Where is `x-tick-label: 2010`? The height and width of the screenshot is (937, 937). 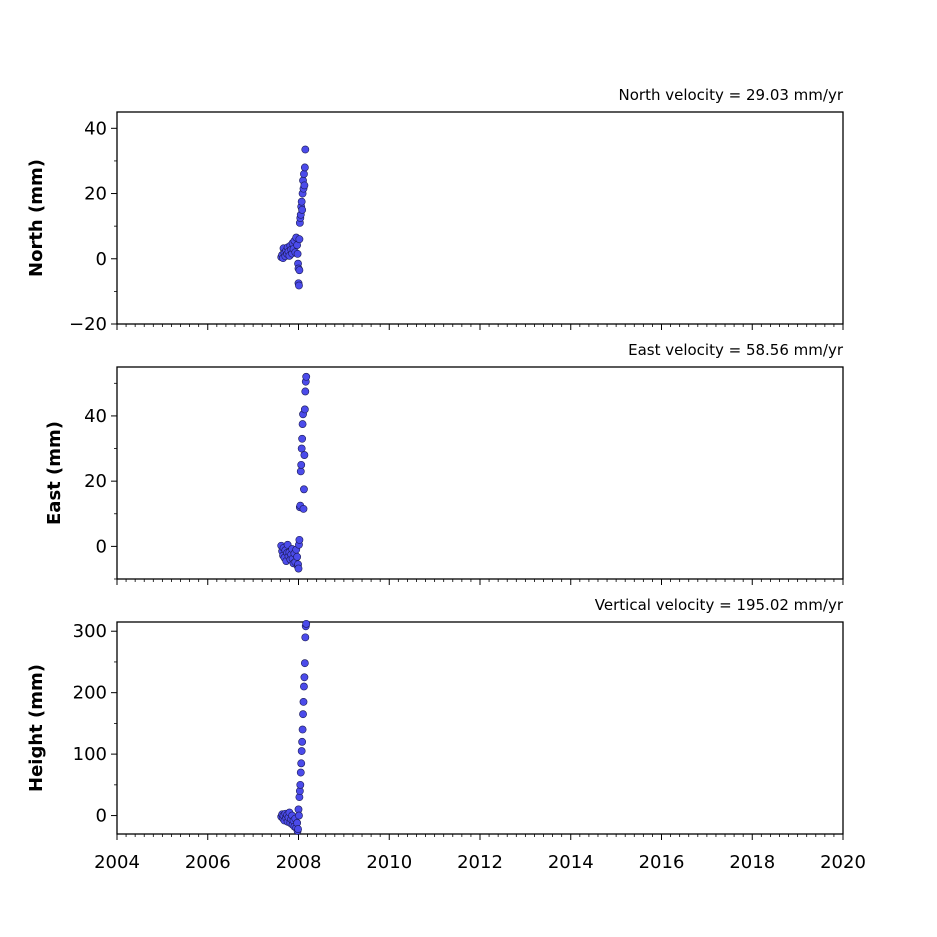
x-tick-label: 2010 is located at coordinates (389, 862).